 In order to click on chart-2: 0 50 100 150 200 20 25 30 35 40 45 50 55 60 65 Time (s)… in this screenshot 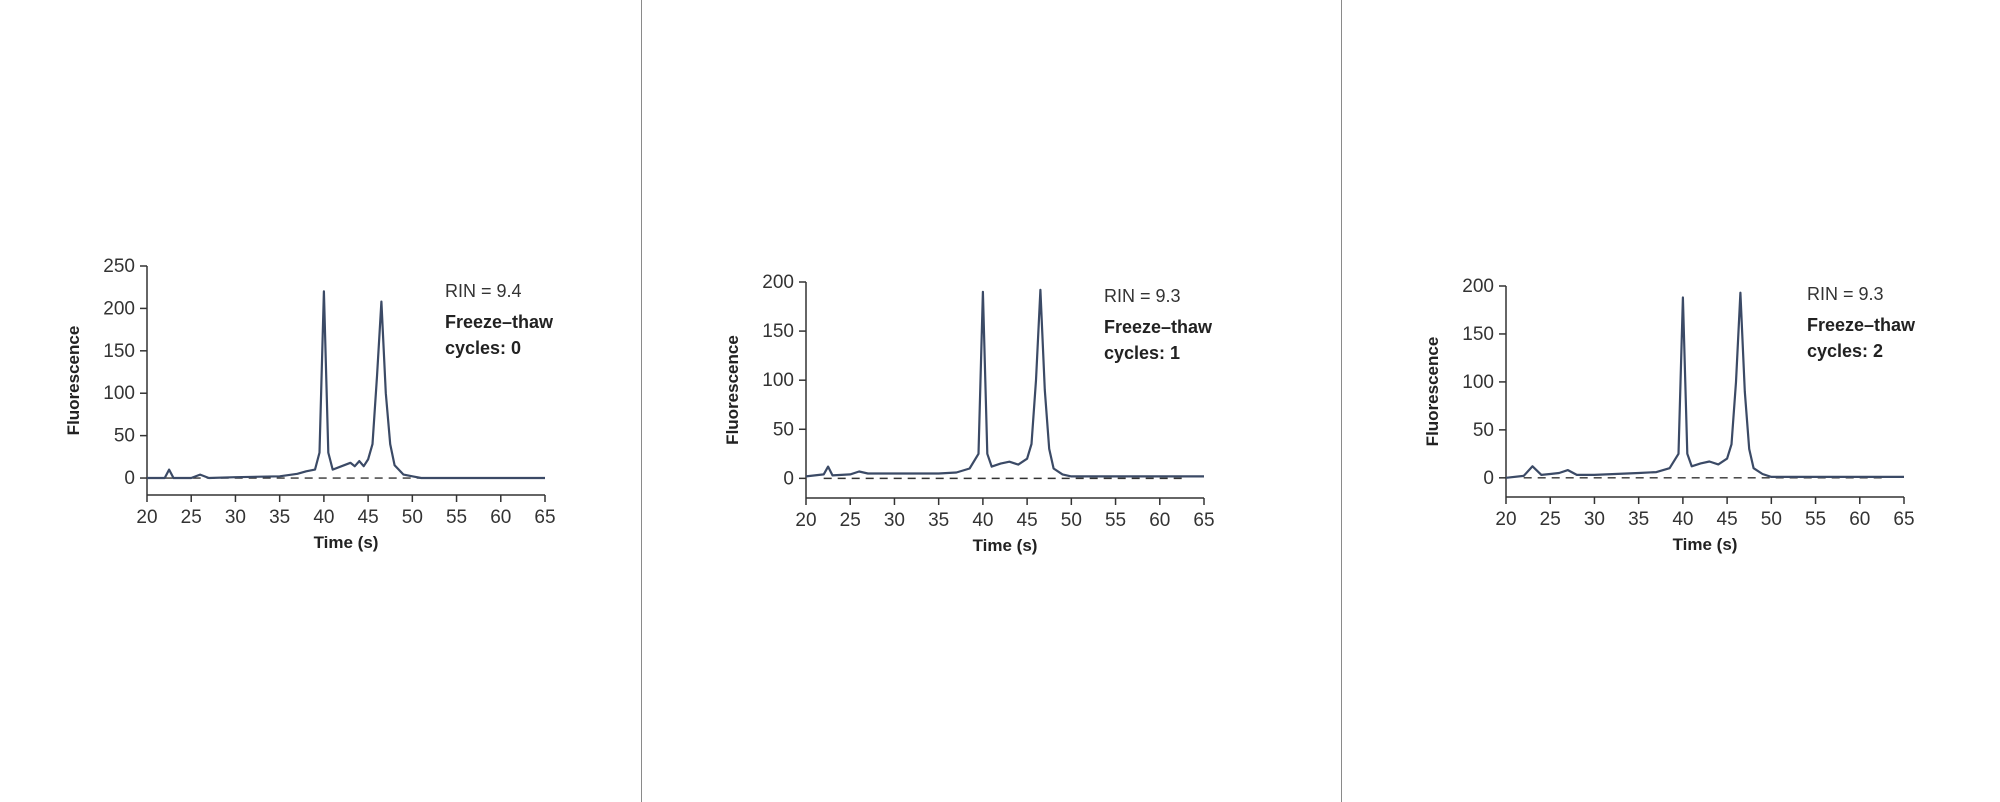, I will do `click(969, 413)`.